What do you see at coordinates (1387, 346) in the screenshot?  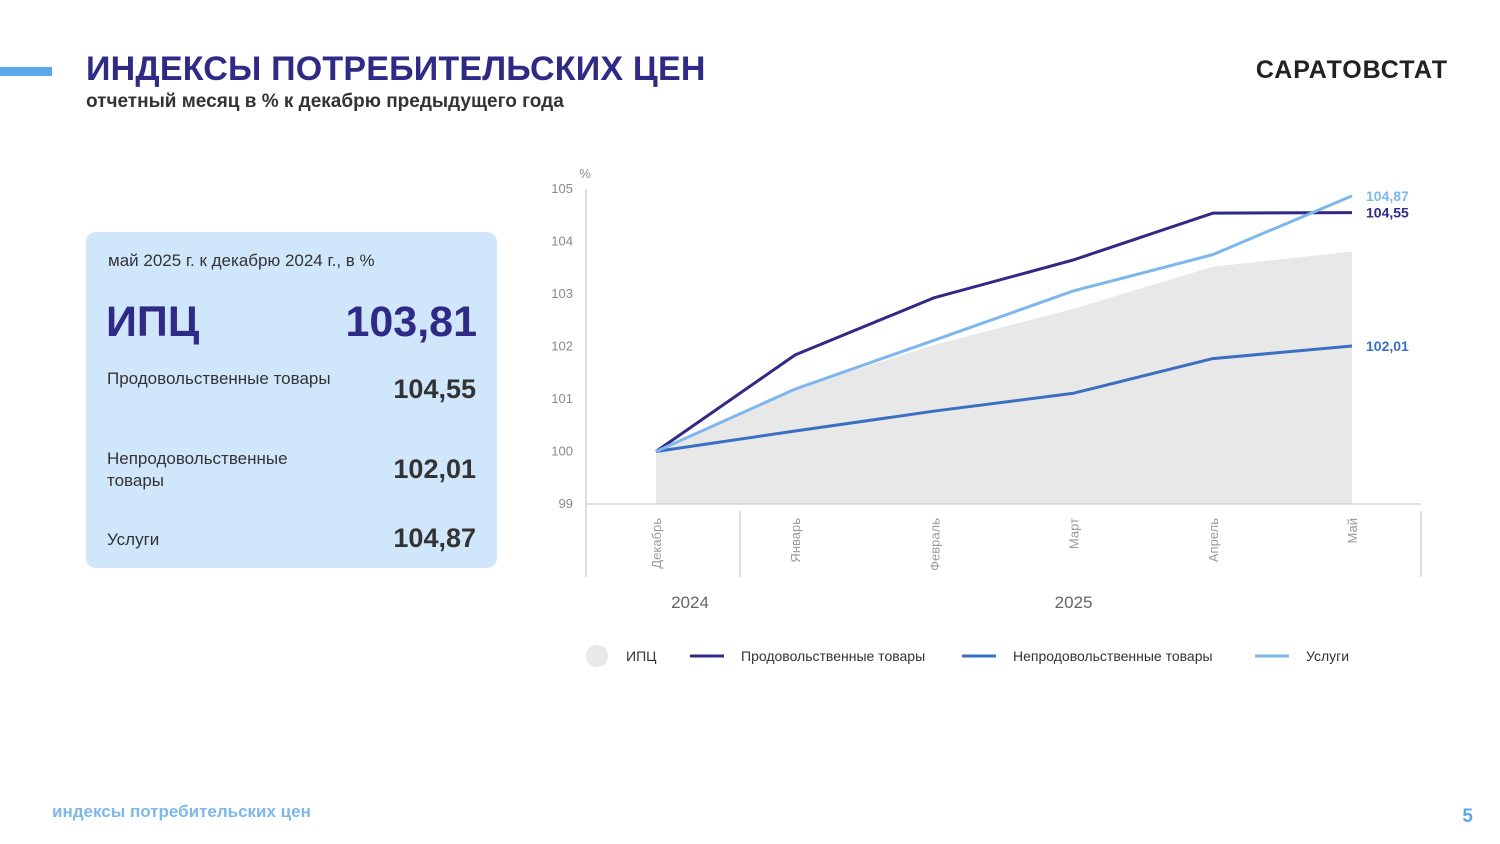 I see `series-end-label: 102,01` at bounding box center [1387, 346].